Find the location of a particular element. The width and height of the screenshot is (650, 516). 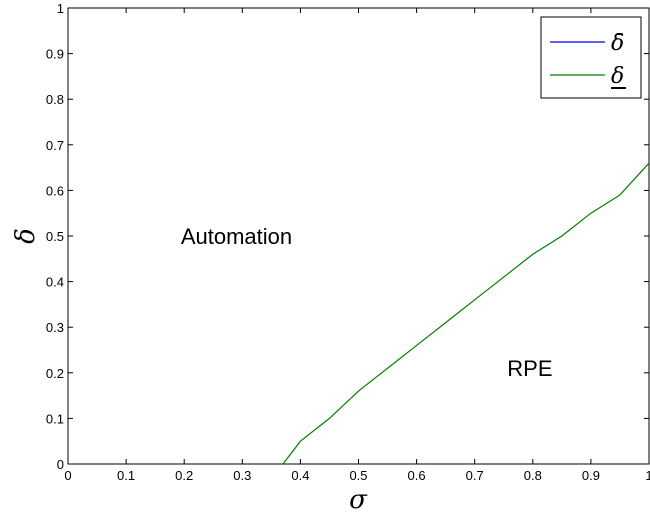

x-tick-label: 0.4 is located at coordinates (300, 475).